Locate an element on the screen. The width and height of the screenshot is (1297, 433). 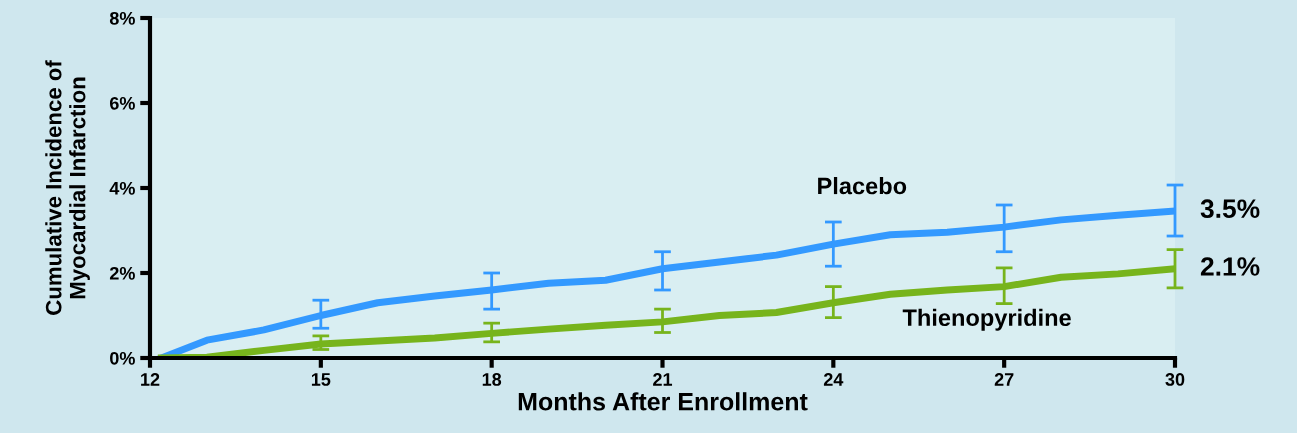
series-label: Placebo is located at coordinates (862, 185).